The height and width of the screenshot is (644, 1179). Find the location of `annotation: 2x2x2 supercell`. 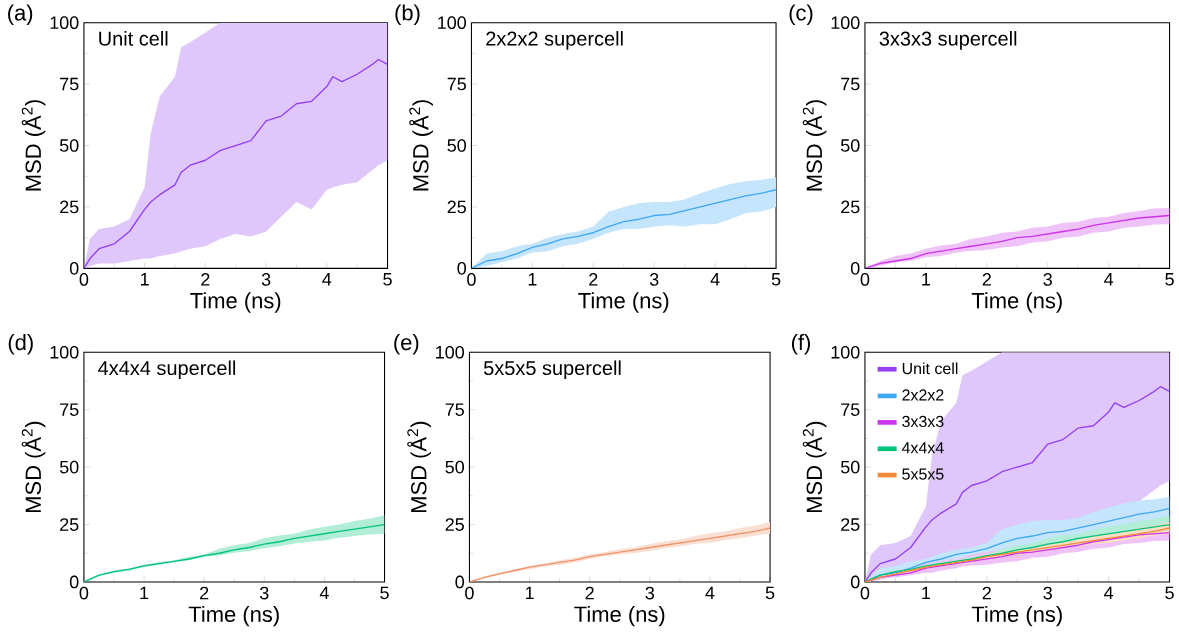

annotation: 2x2x2 supercell is located at coordinates (554, 40).